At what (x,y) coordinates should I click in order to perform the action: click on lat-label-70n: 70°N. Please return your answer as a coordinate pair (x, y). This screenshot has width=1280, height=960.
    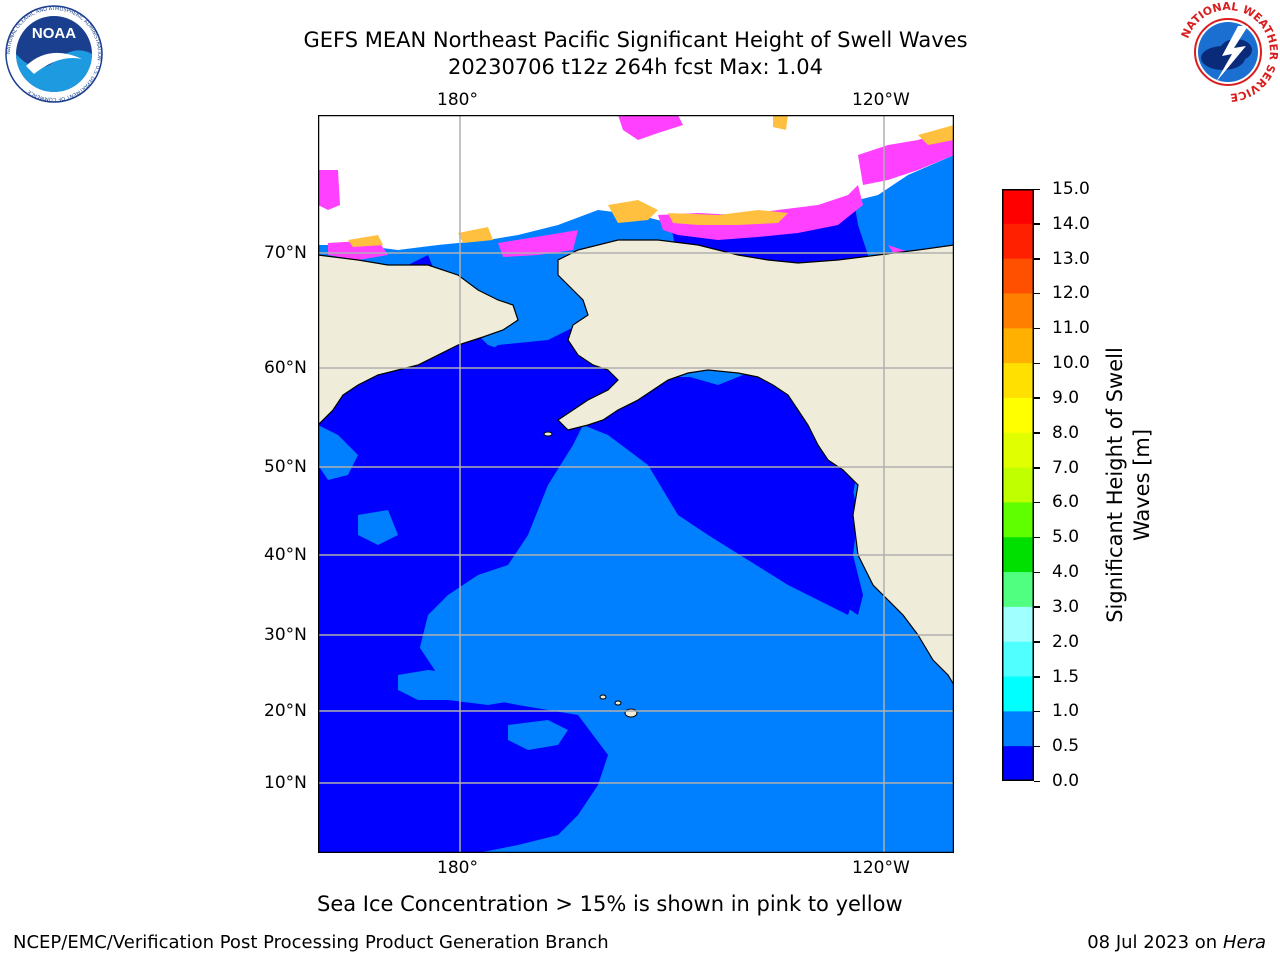
    Looking at the image, I should click on (285, 253).